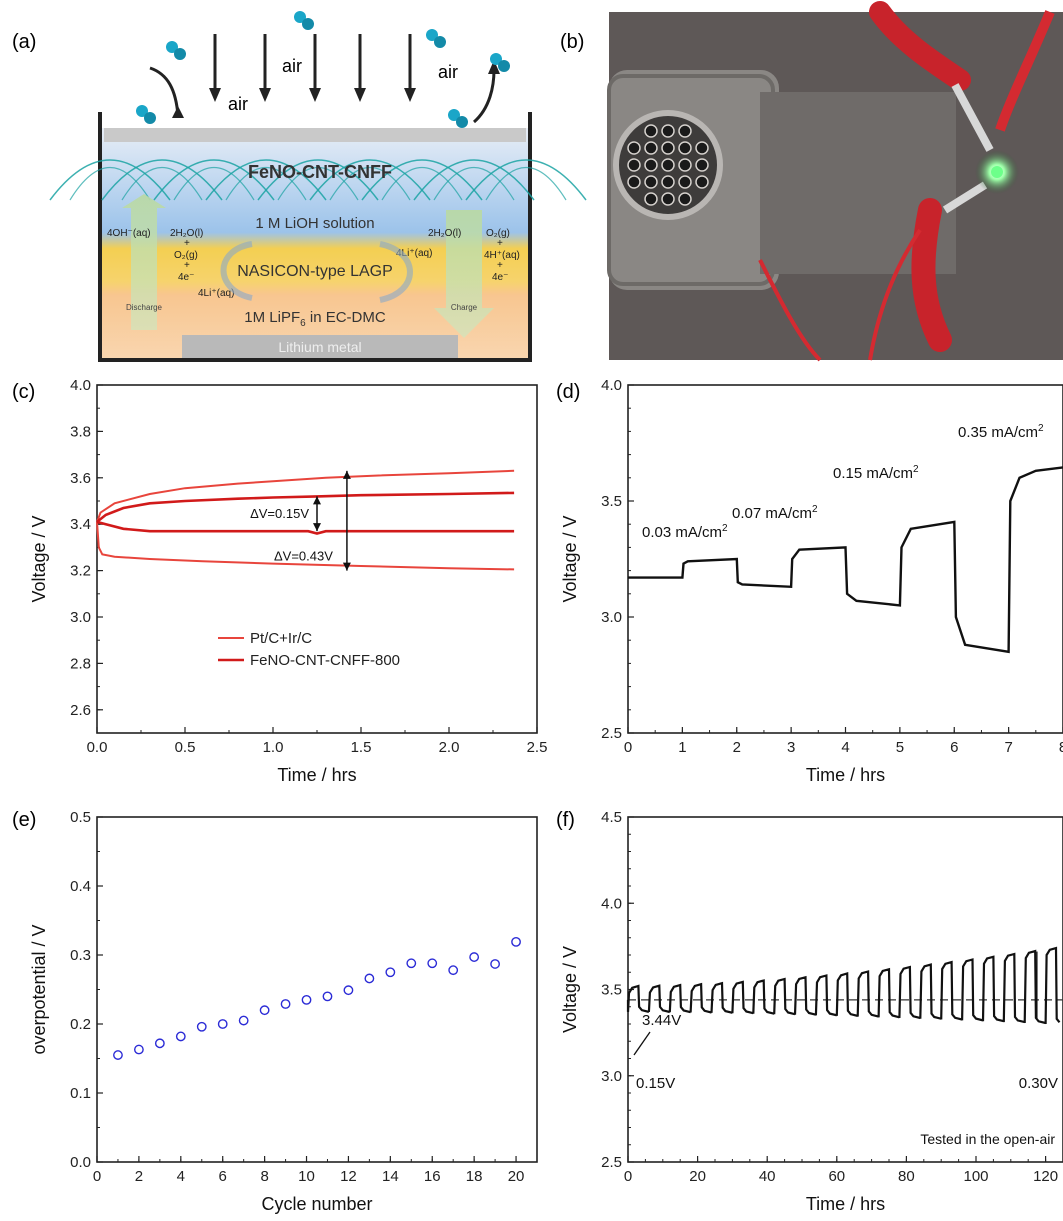 This screenshot has height=1221, width=1063. What do you see at coordinates (129, 233) in the screenshot?
I see `reaction-text: 4OH⁻(aq)` at bounding box center [129, 233].